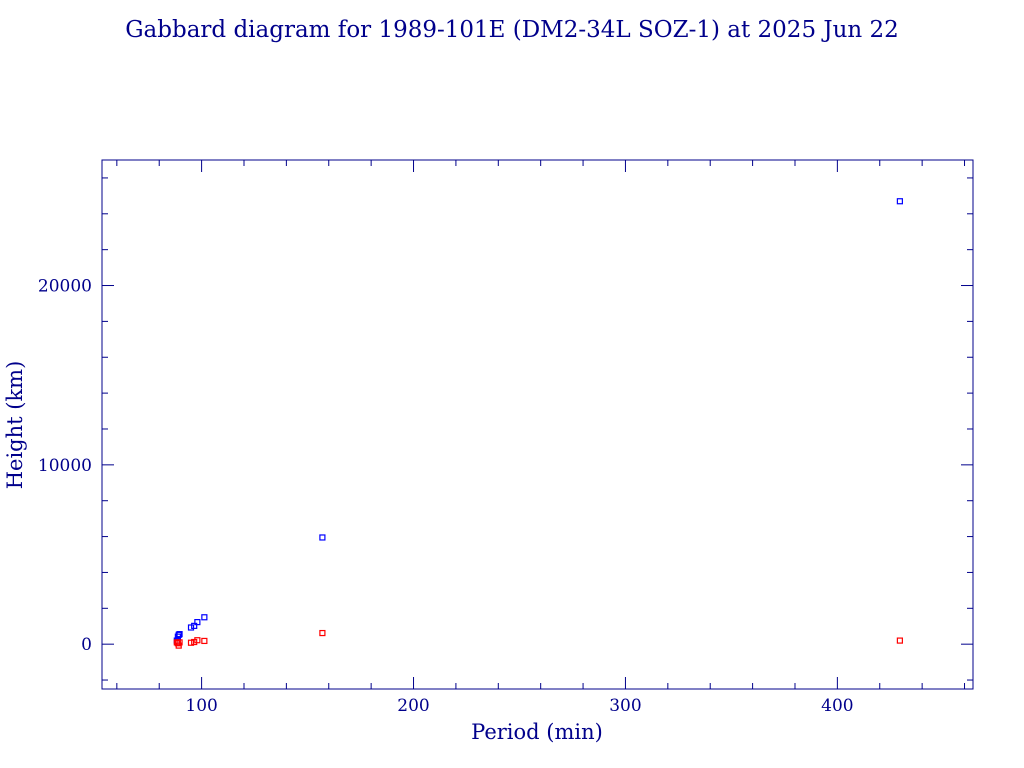 This screenshot has width=1024, height=768. Describe the element at coordinates (201, 706) in the screenshot. I see `x-tick-label: 100` at that location.